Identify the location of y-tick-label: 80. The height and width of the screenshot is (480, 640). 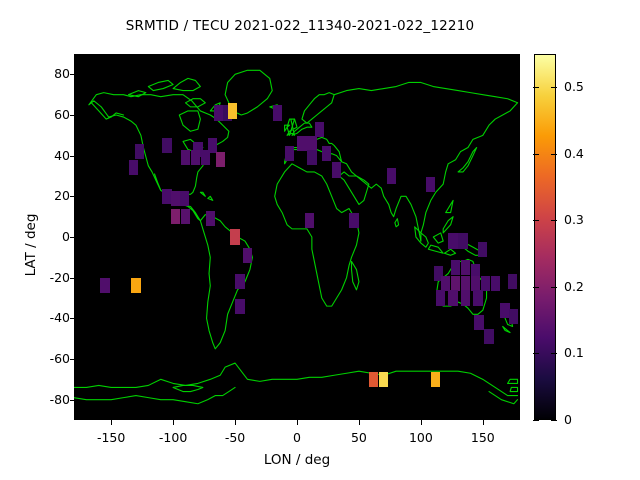
(62, 74).